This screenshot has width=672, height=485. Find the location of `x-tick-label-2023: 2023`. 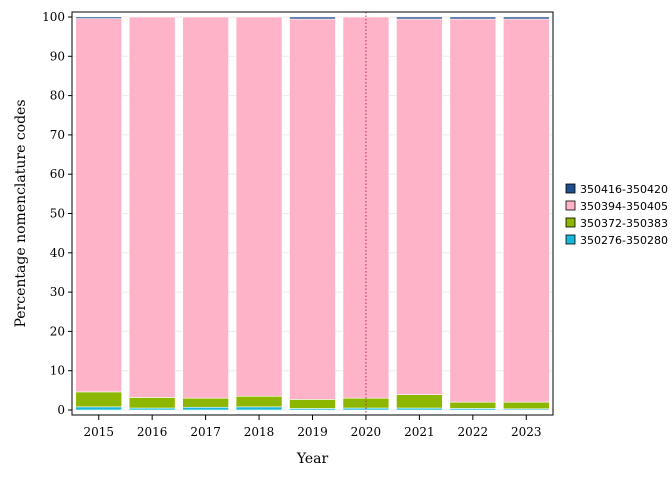

x-tick-label-2023: 2023 is located at coordinates (526, 432).